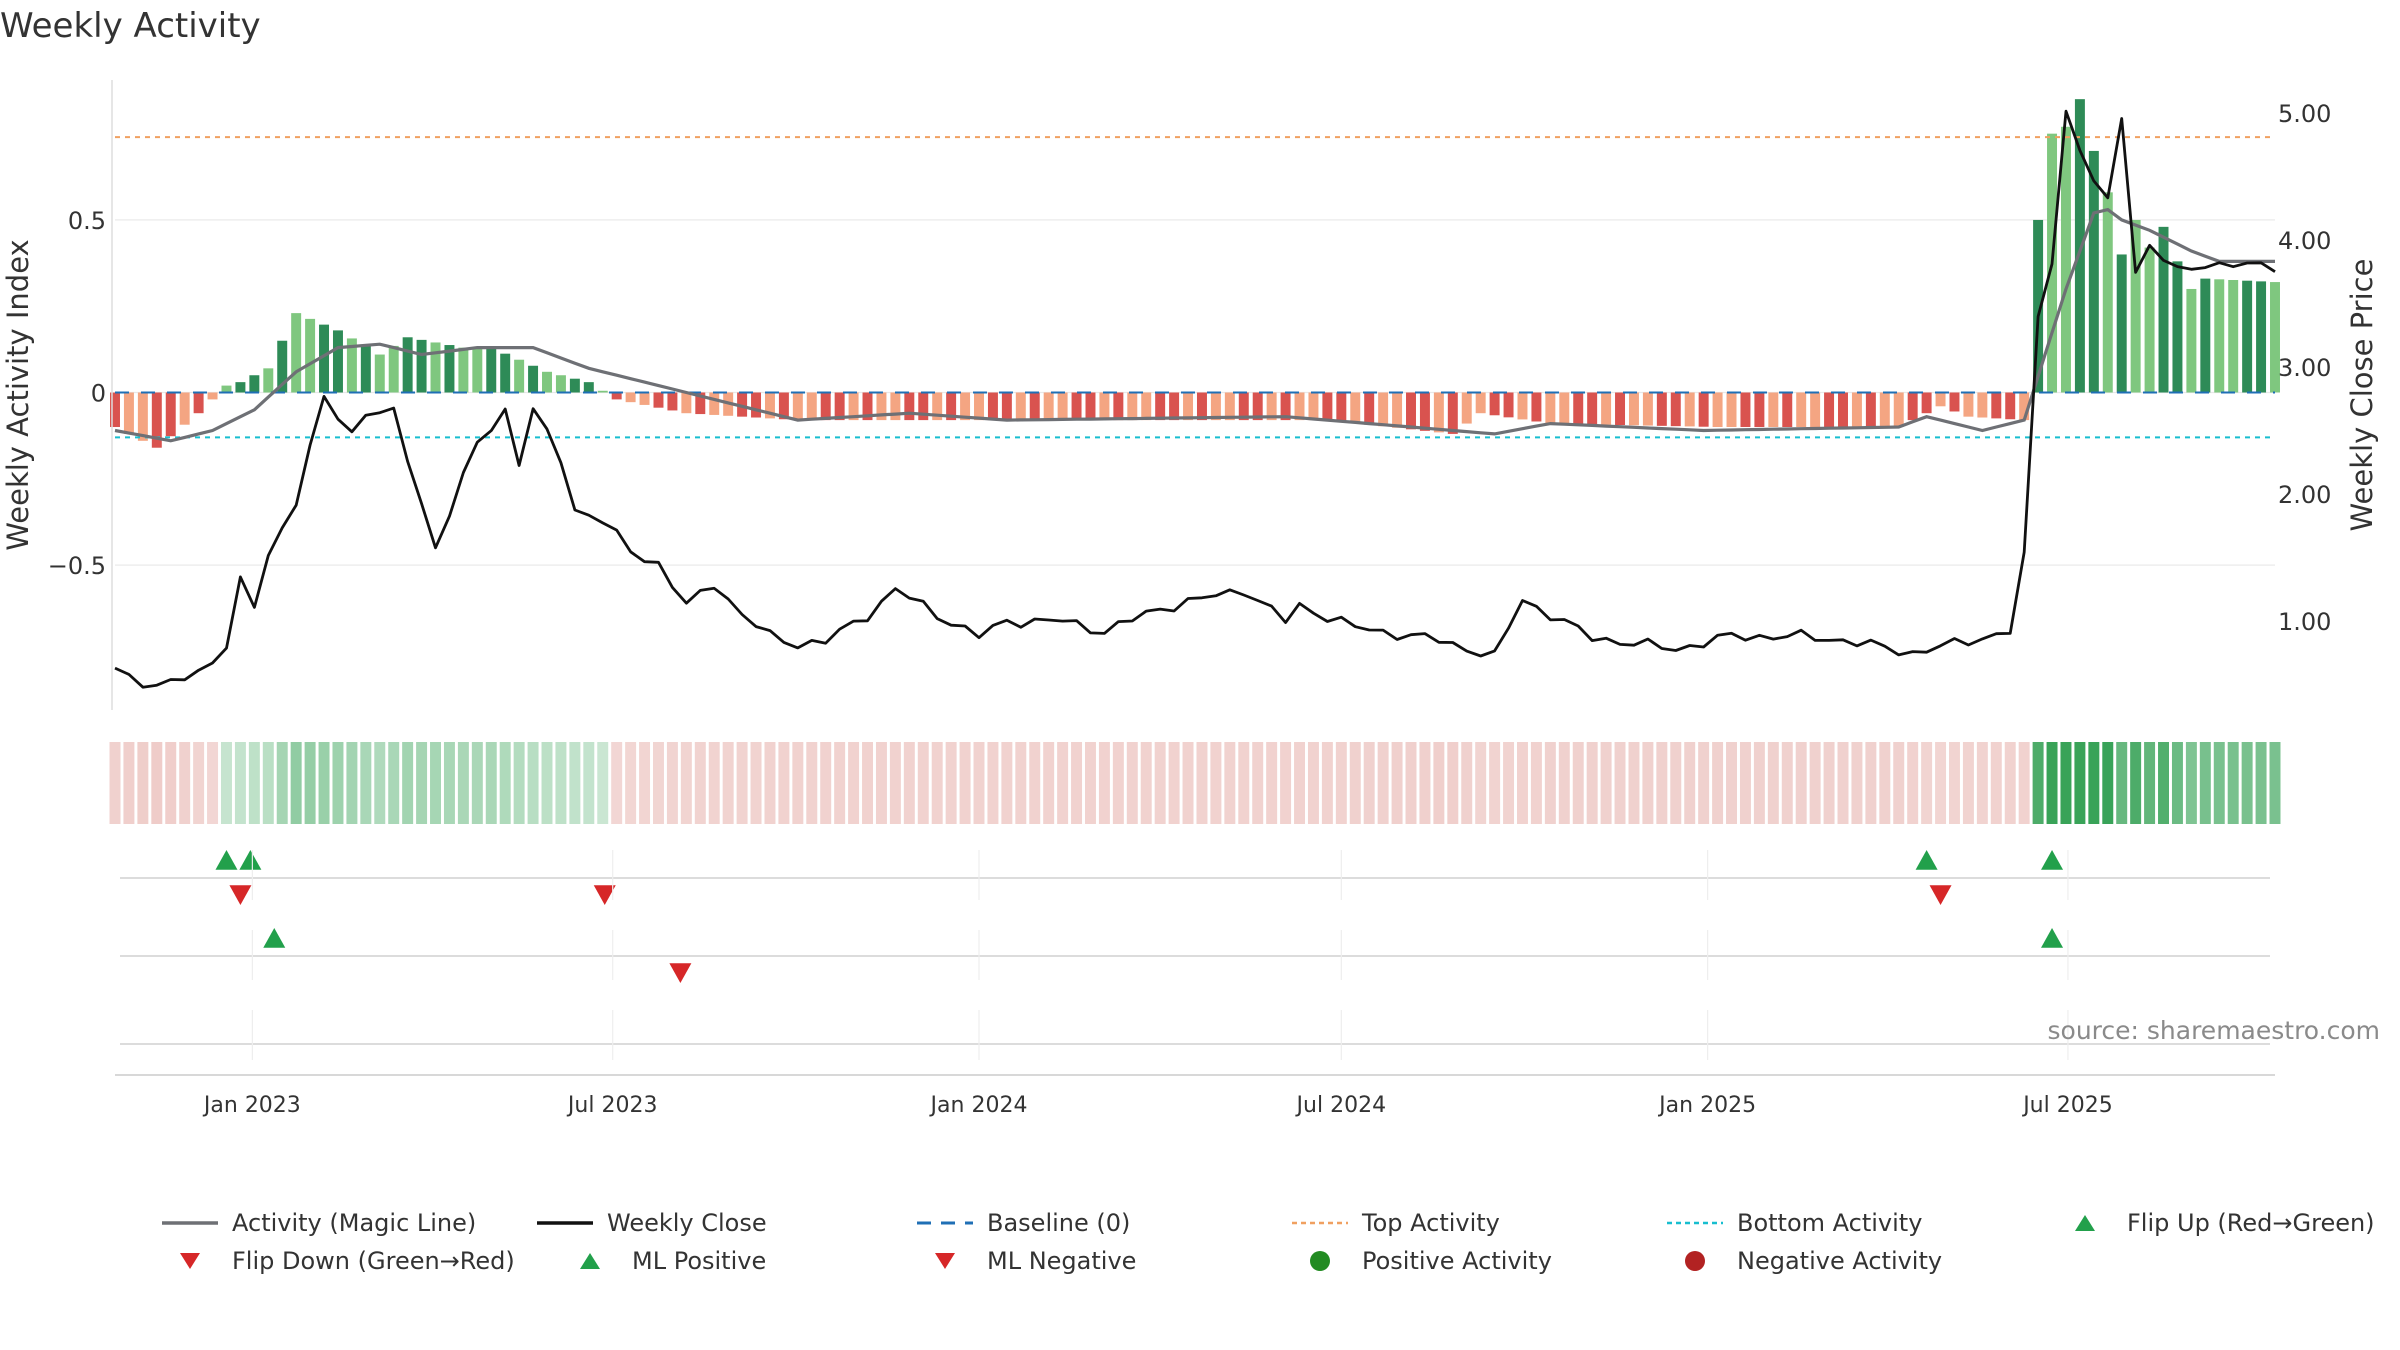 The width and height of the screenshot is (2400, 1350). Describe the element at coordinates (190, 1223) in the screenshot. I see `legend-swatch-magic` at that location.